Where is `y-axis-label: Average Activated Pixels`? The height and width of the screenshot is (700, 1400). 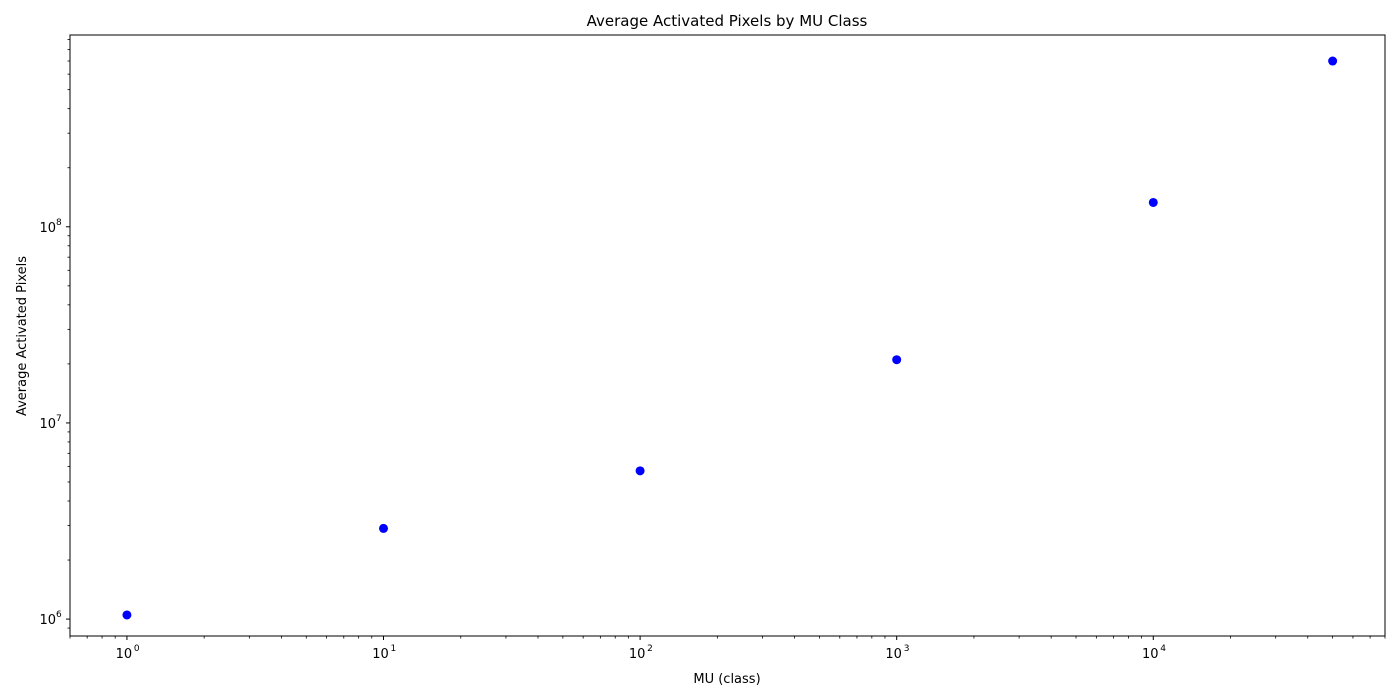
y-axis-label: Average Activated Pixels is located at coordinates (22, 336).